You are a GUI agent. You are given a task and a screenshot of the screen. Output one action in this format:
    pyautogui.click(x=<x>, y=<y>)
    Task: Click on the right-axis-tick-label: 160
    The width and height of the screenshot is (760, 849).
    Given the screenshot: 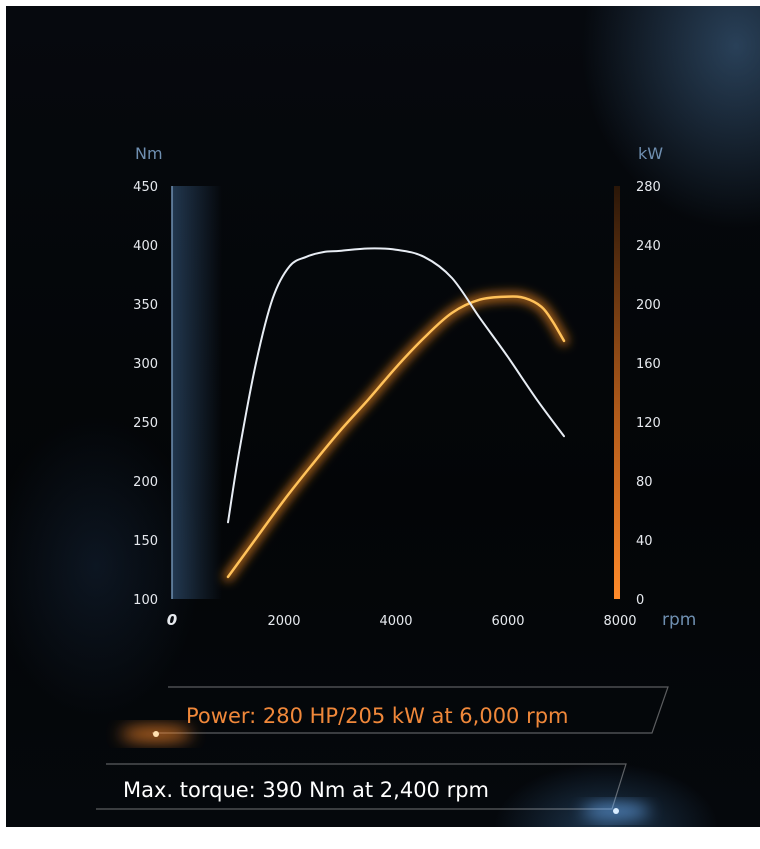 What is the action you would take?
    pyautogui.click(x=648, y=364)
    